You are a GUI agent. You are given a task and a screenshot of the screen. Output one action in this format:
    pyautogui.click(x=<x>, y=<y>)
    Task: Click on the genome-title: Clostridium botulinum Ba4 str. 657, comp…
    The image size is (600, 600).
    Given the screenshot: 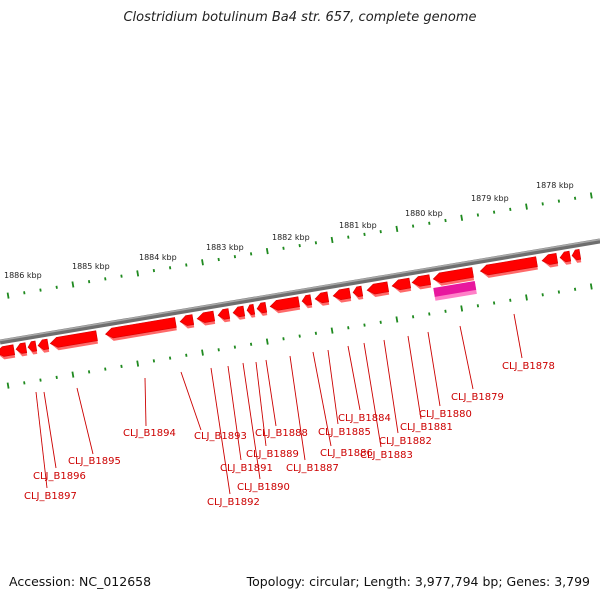 What is the action you would take?
    pyautogui.click(x=300, y=17)
    